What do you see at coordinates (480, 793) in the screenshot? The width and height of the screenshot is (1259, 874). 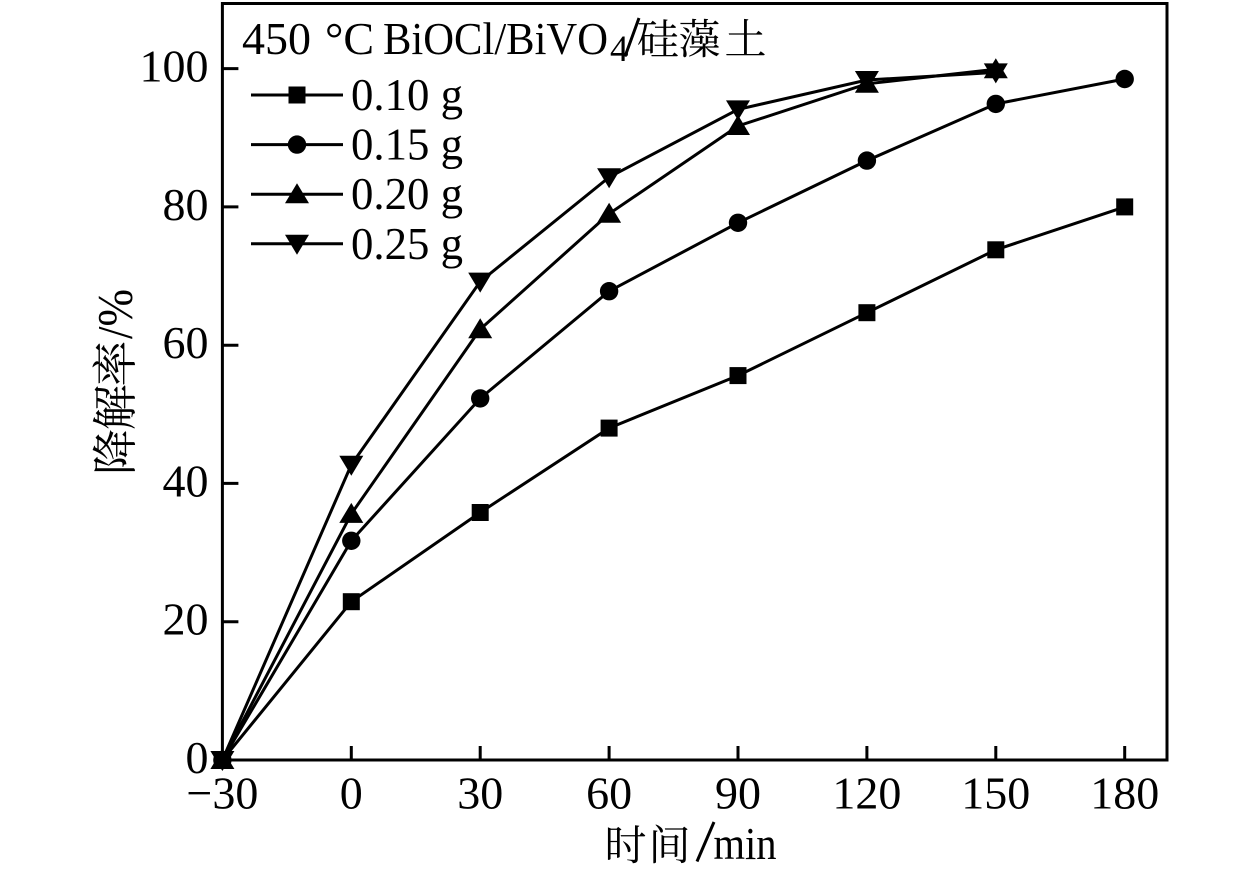 I see `svg-text: 30` at bounding box center [480, 793].